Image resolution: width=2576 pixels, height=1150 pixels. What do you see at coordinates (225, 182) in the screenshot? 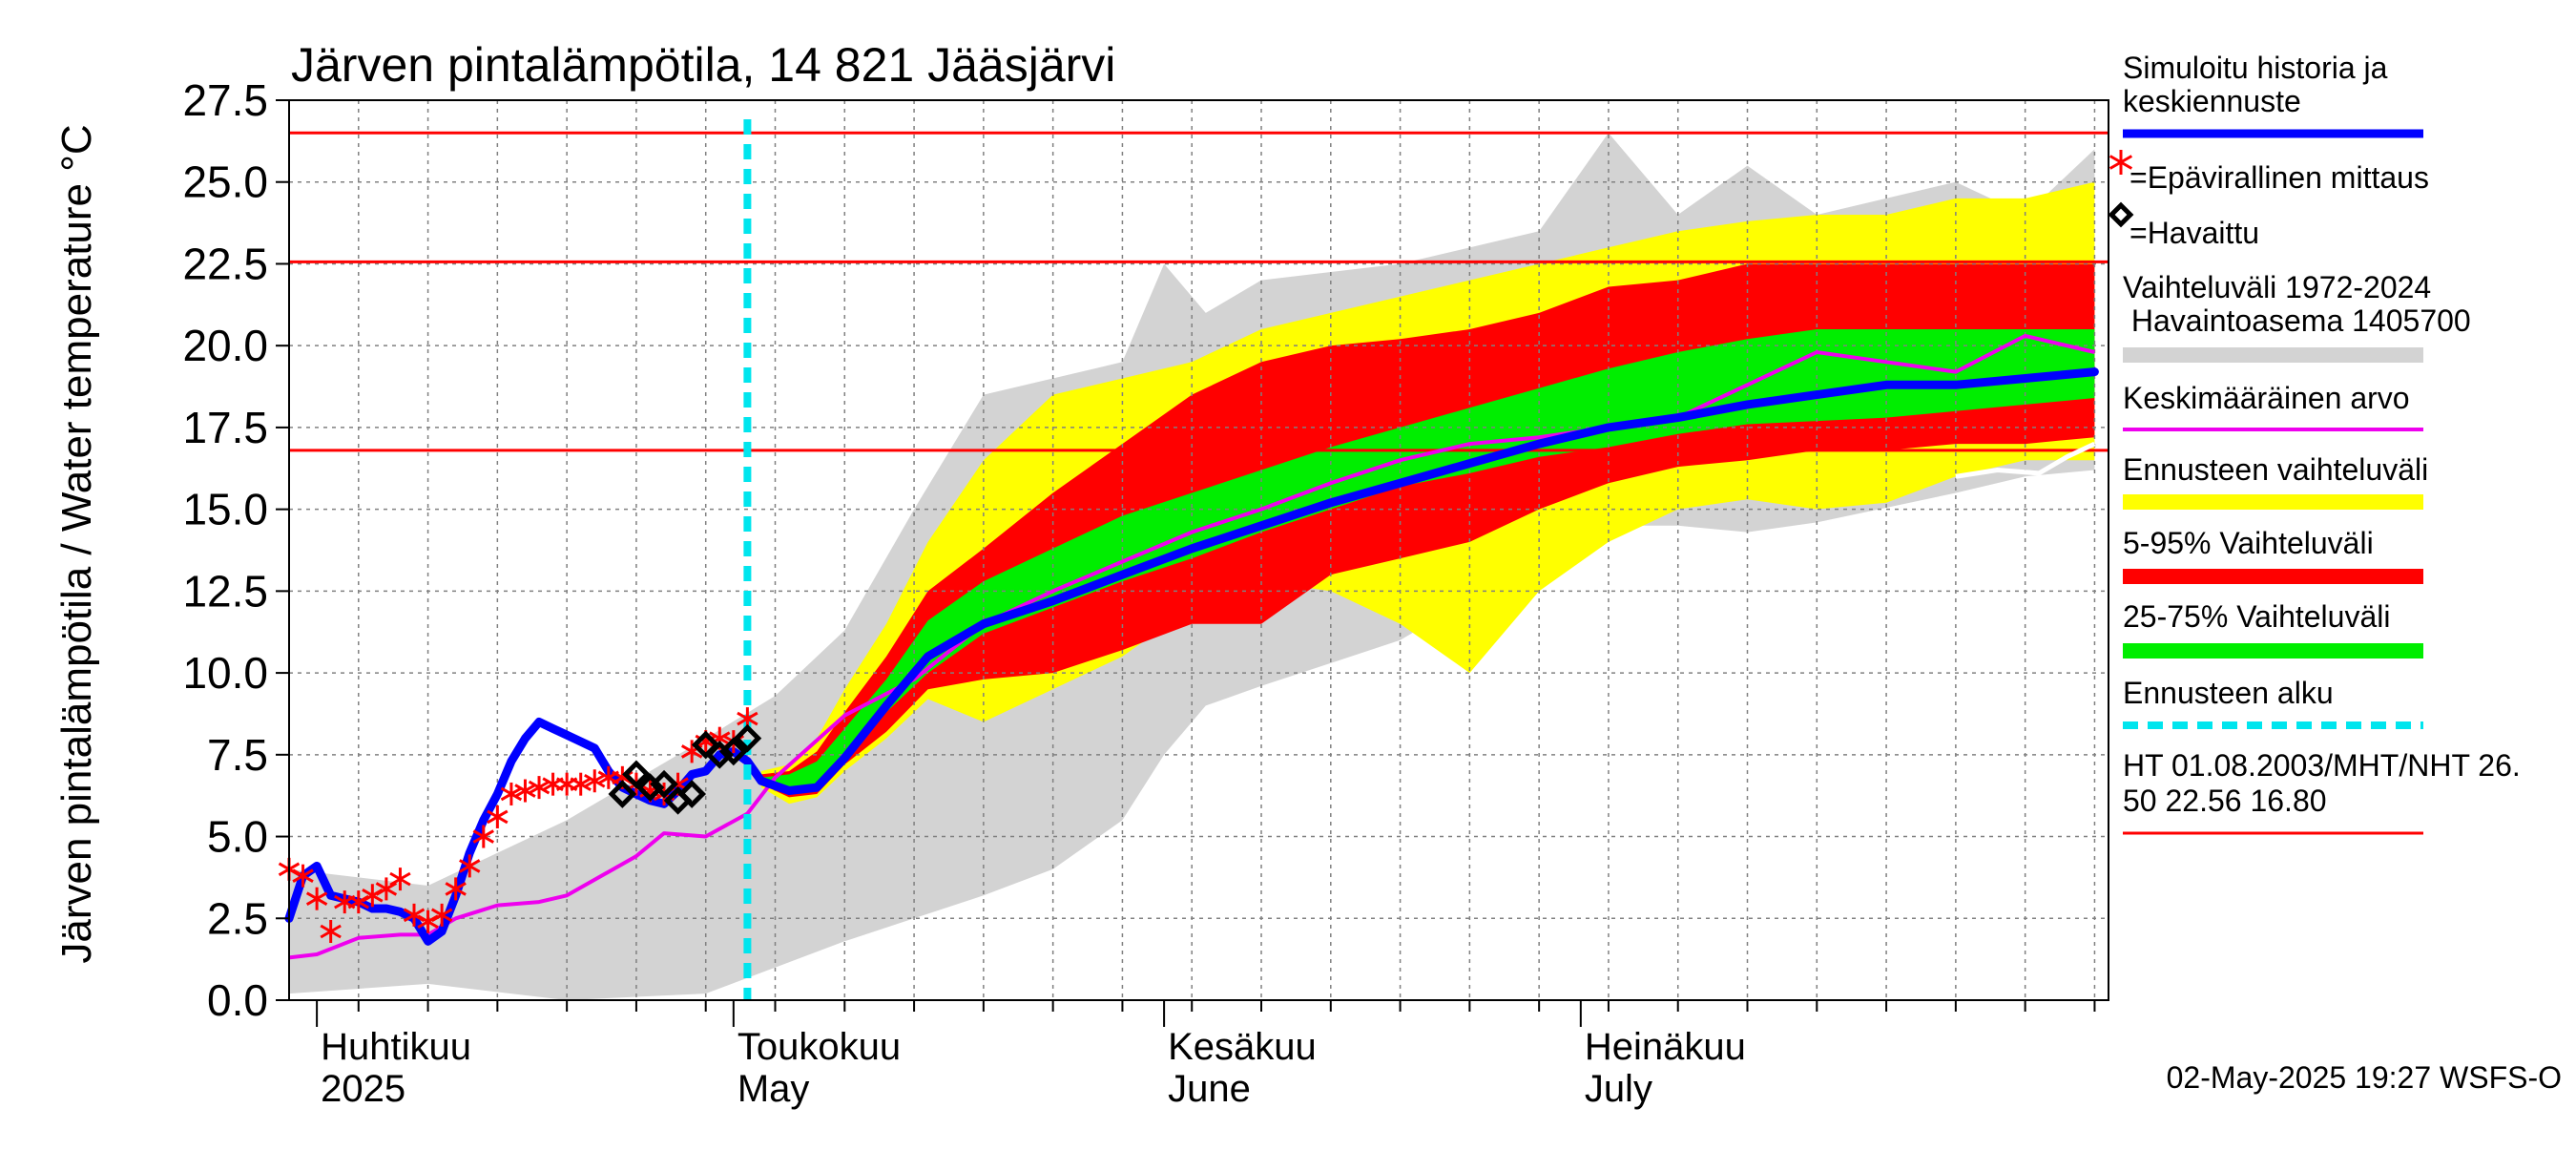
I see `y-tick-label: 25.0` at bounding box center [225, 182].